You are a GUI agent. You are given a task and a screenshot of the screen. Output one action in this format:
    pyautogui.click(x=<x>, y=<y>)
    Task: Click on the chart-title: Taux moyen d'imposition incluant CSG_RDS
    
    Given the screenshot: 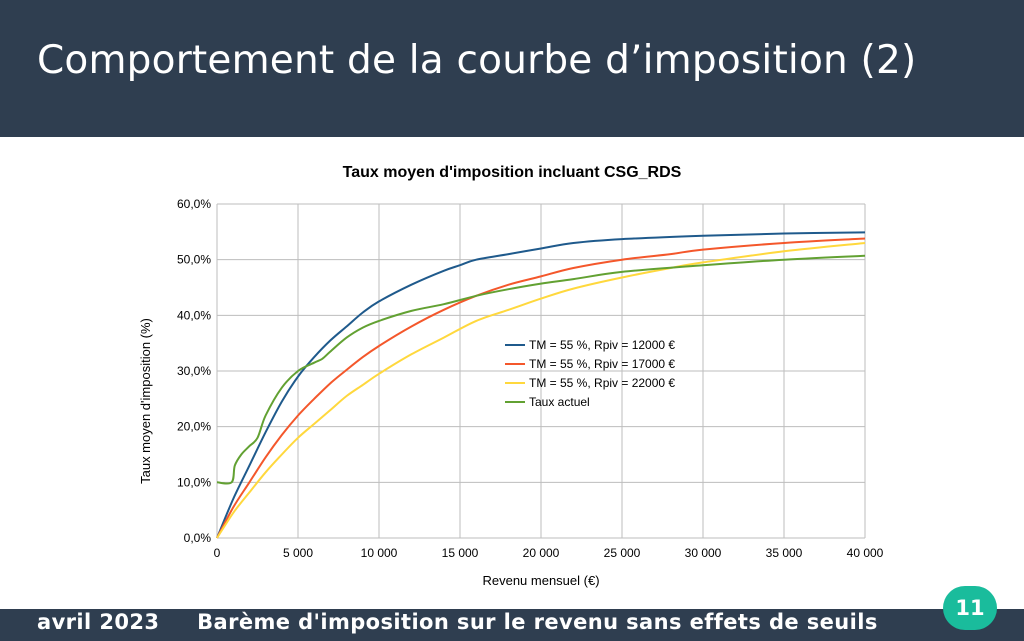 What is the action you would take?
    pyautogui.click(x=512, y=172)
    